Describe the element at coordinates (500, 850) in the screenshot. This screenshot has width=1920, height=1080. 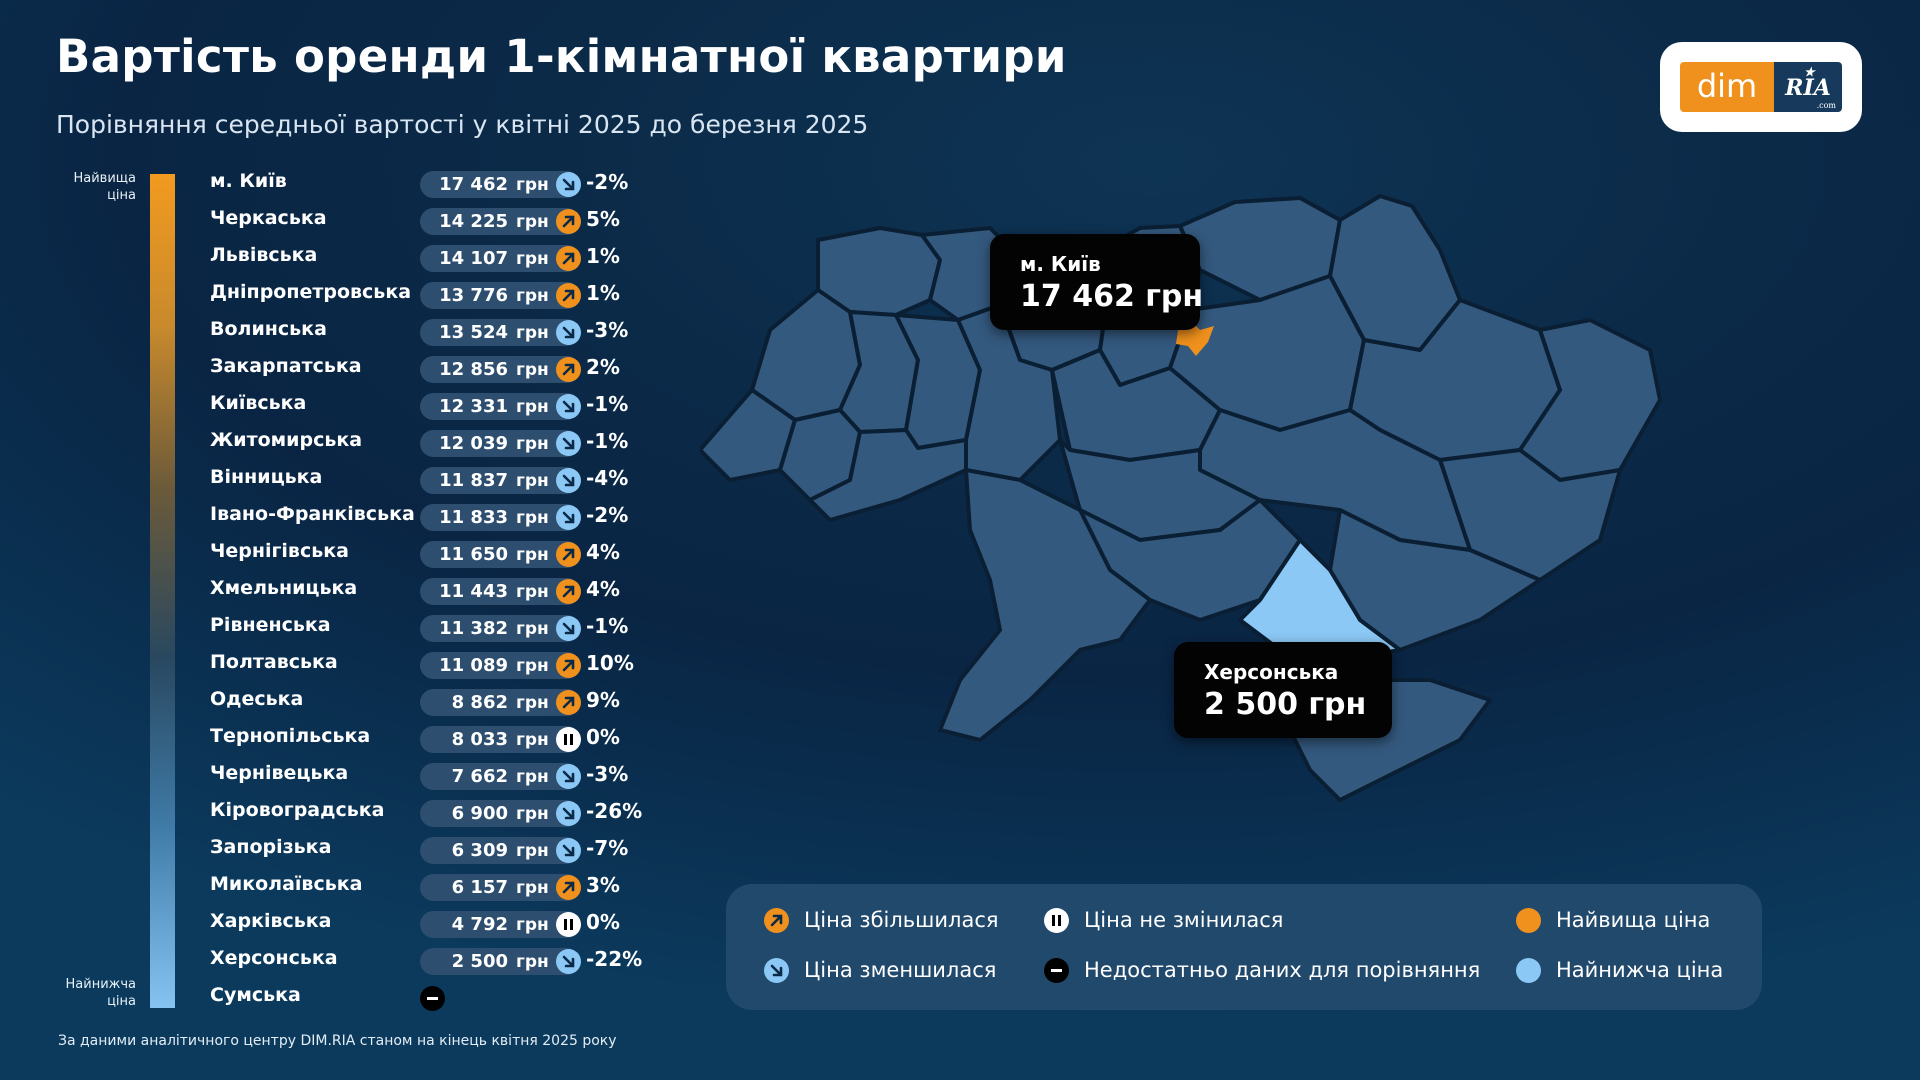
I see `price-pill: 6 309 грн` at that location.